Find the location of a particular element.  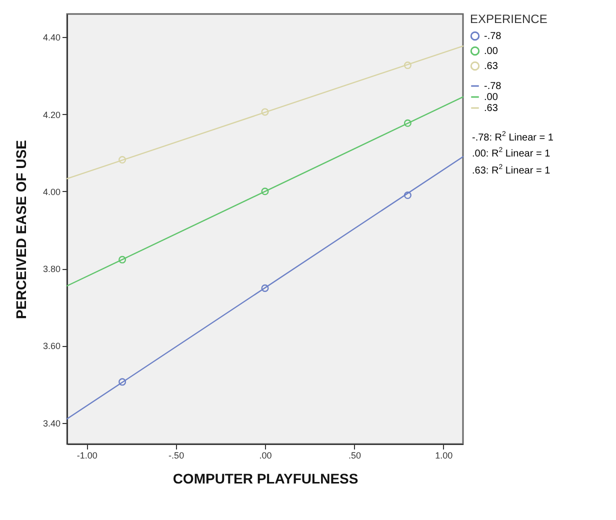

x-tick-label: .50 is located at coordinates (354, 455).